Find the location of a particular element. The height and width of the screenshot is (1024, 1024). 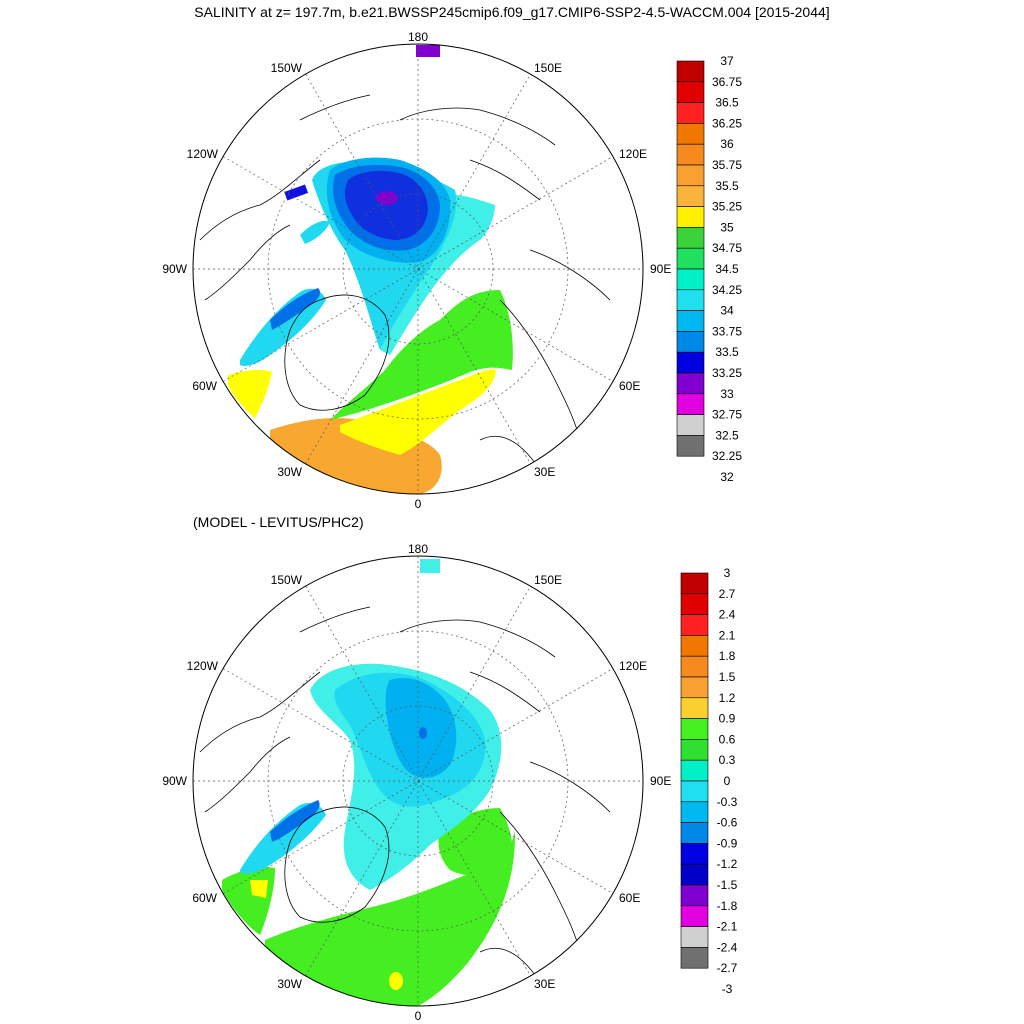

colorbar-label: 2.7 is located at coordinates (727, 594).